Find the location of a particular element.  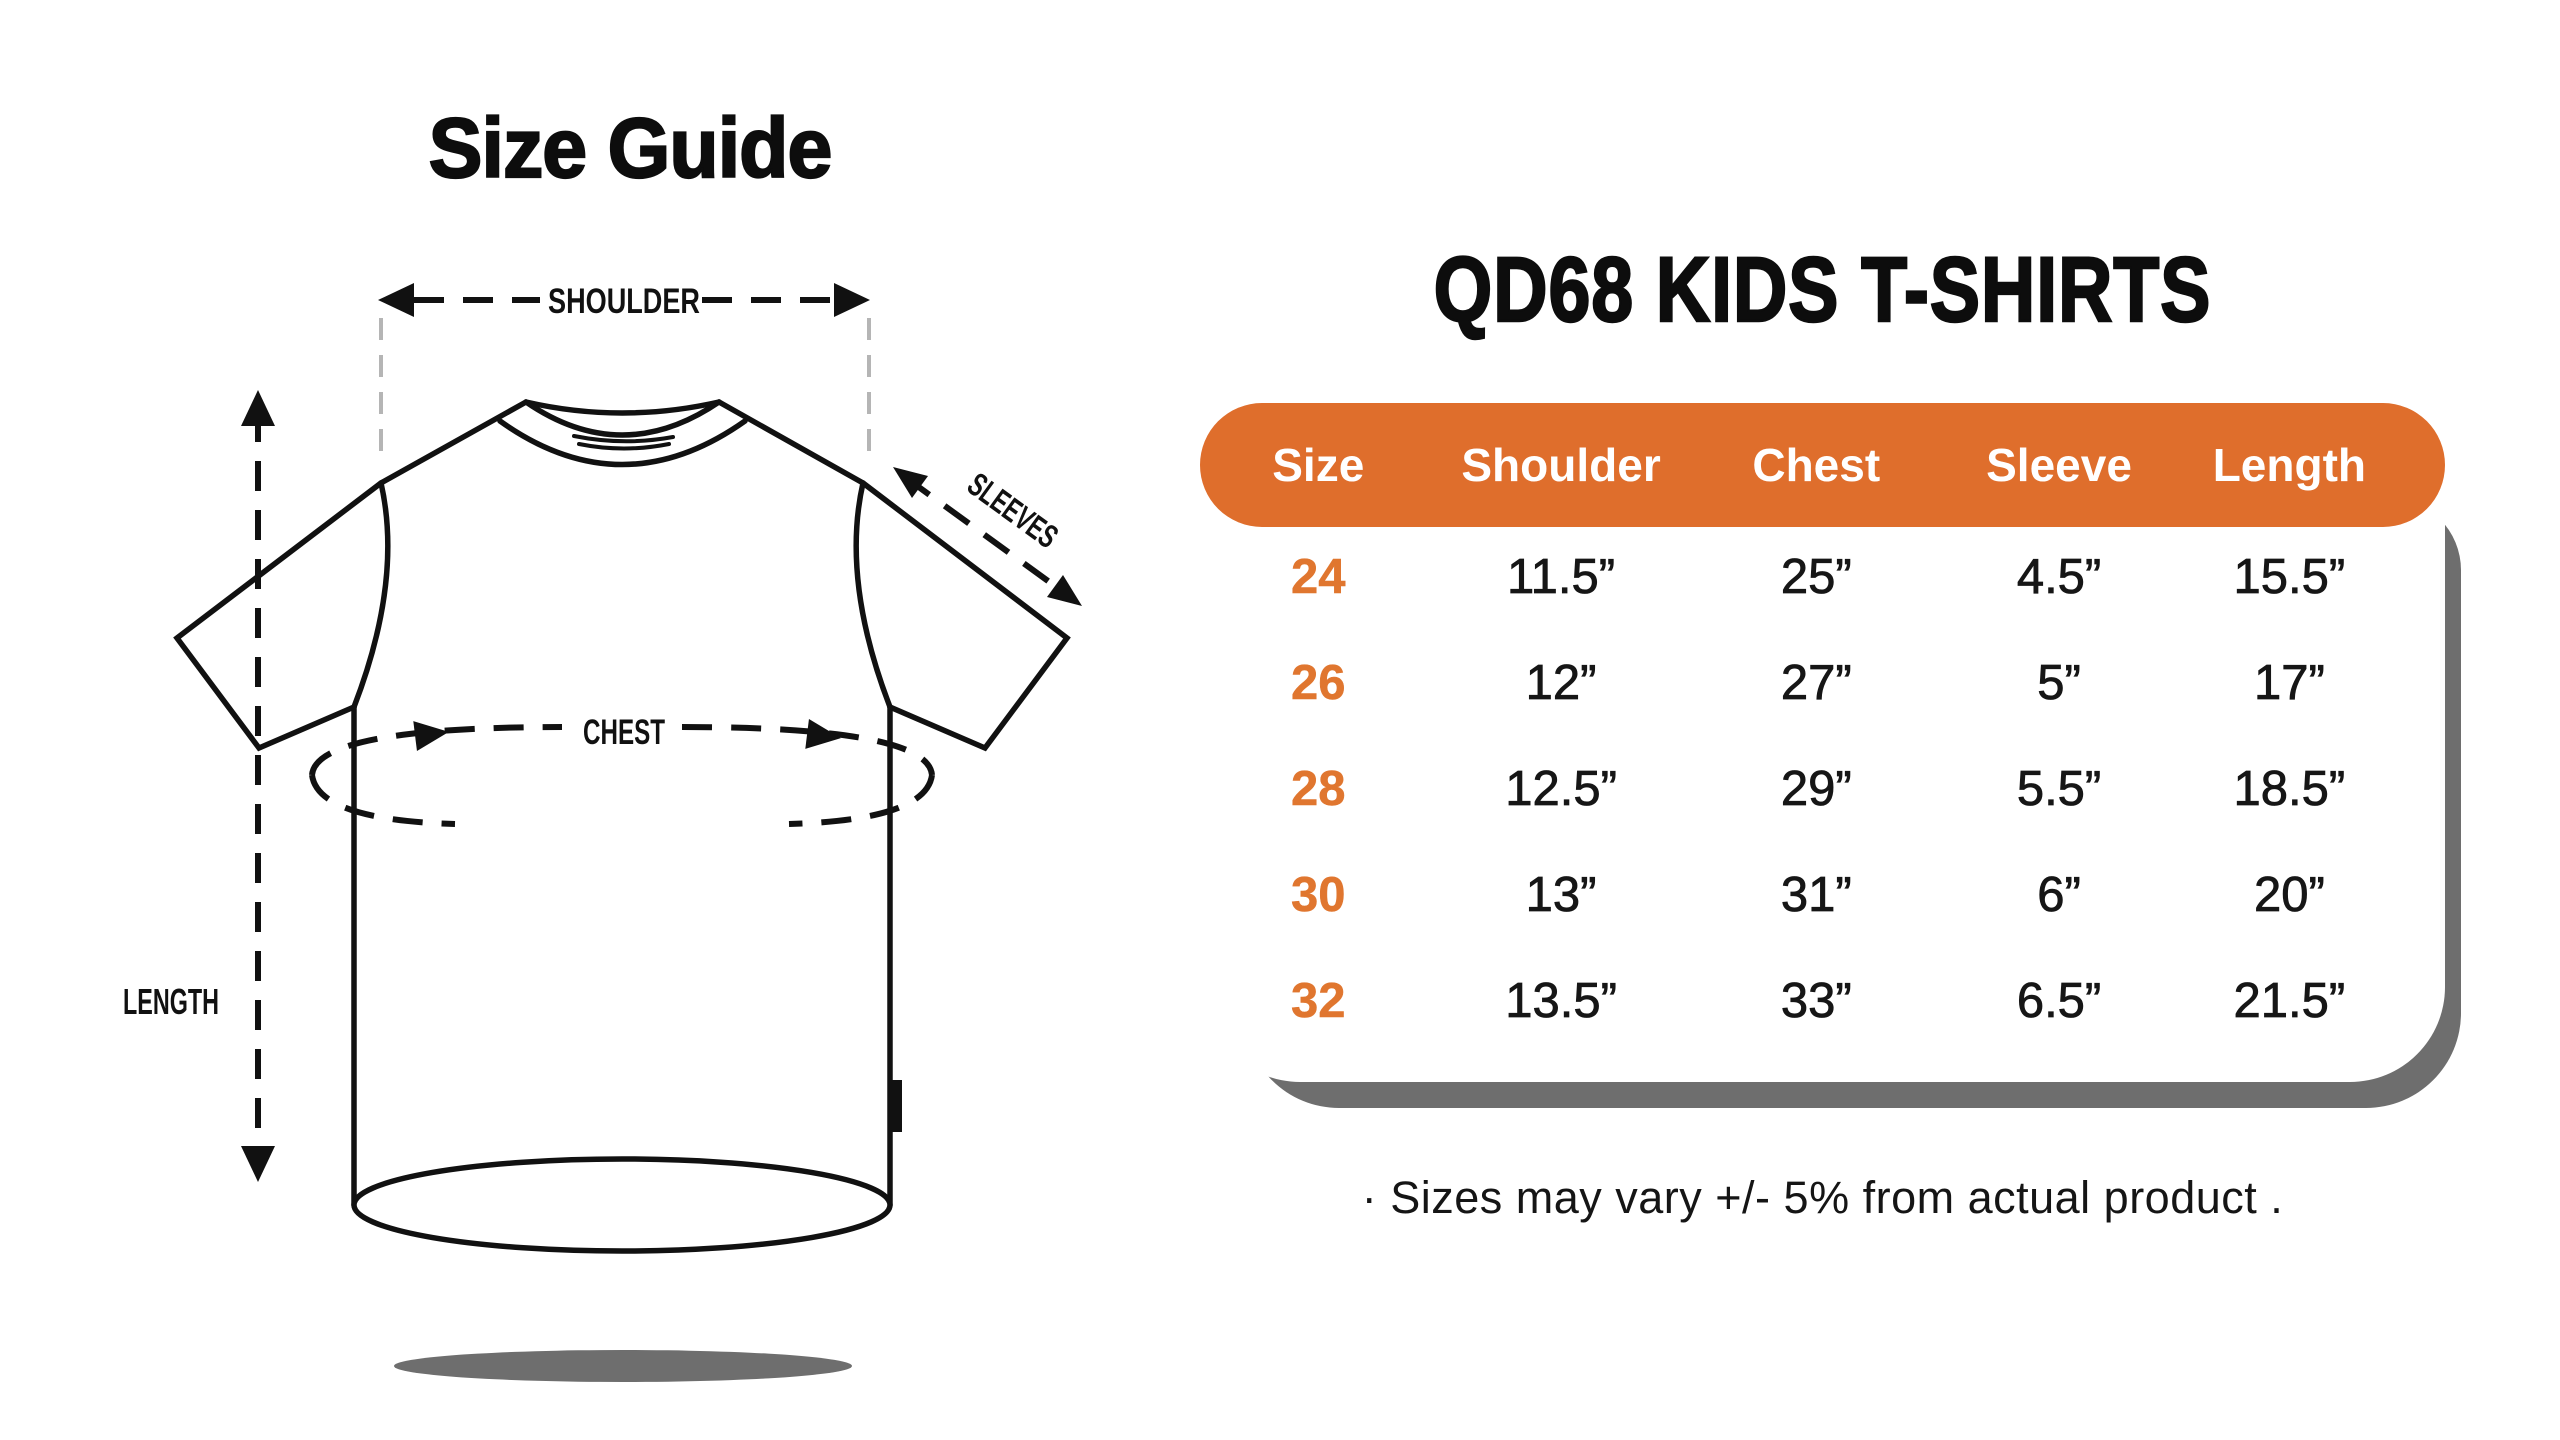

cell-sleeve: 5.5” is located at coordinates (2059, 789).